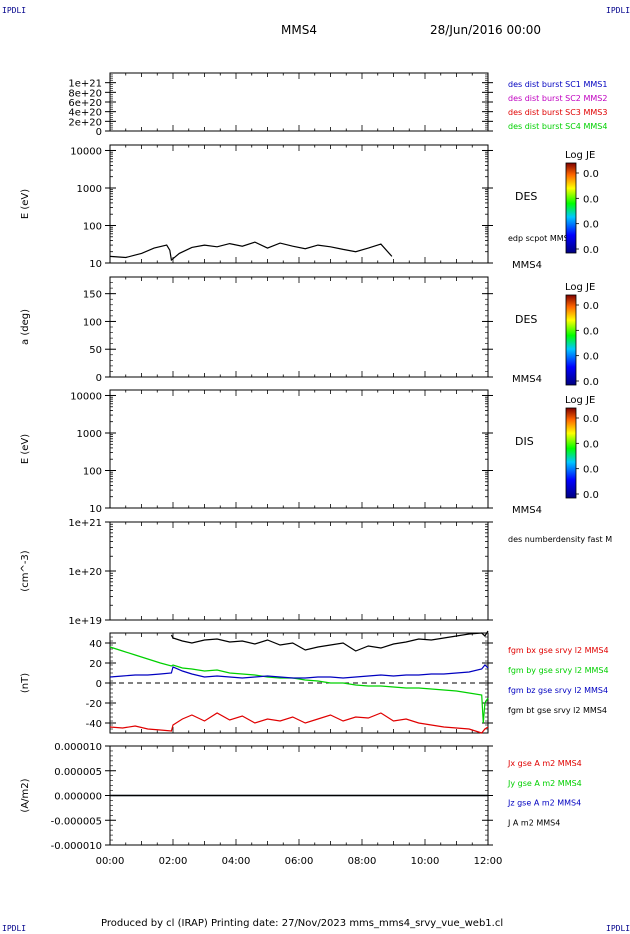  What do you see at coordinates (92, 295) in the screenshot?
I see `y-tick-label: 150` at bounding box center [92, 295].